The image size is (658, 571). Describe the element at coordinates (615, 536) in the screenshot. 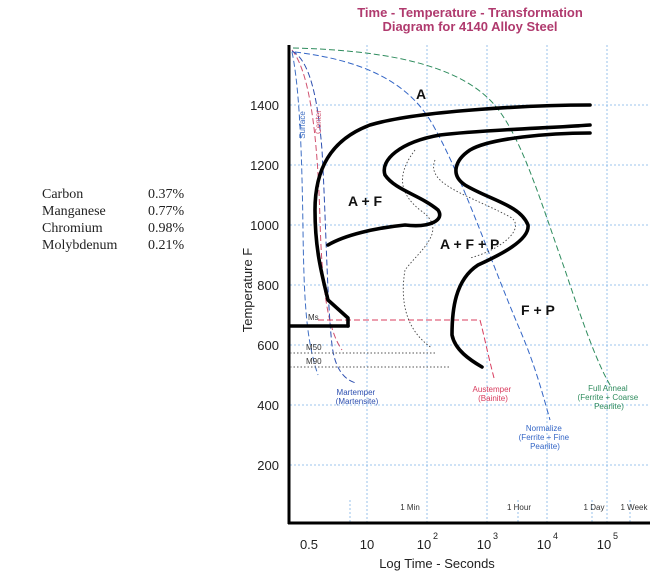

I see `x-tick-exponent: 5` at that location.